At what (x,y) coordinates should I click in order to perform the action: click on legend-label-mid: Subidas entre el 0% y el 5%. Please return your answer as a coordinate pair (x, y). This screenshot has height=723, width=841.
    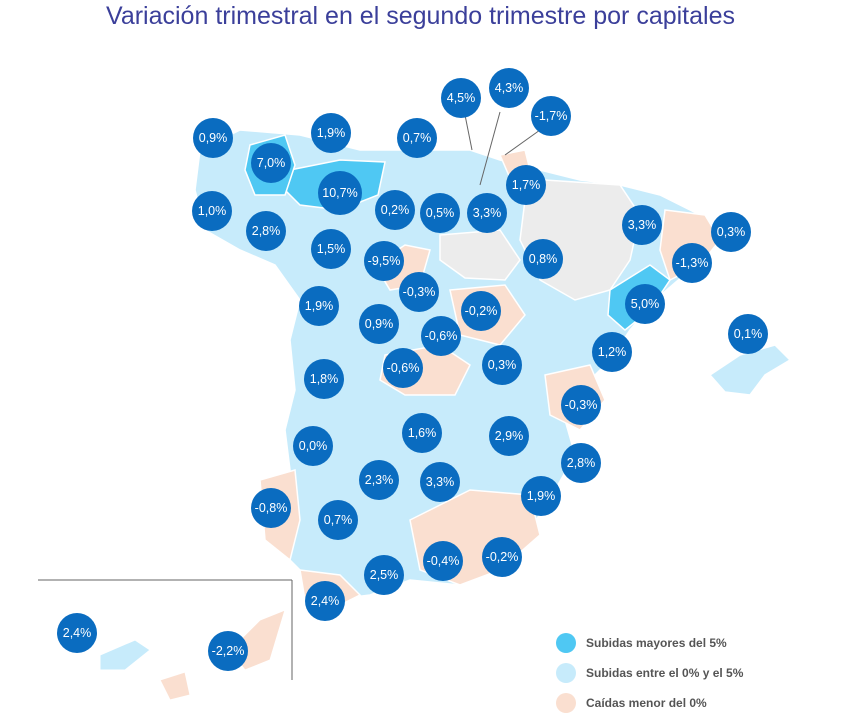
    Looking at the image, I should click on (665, 673).